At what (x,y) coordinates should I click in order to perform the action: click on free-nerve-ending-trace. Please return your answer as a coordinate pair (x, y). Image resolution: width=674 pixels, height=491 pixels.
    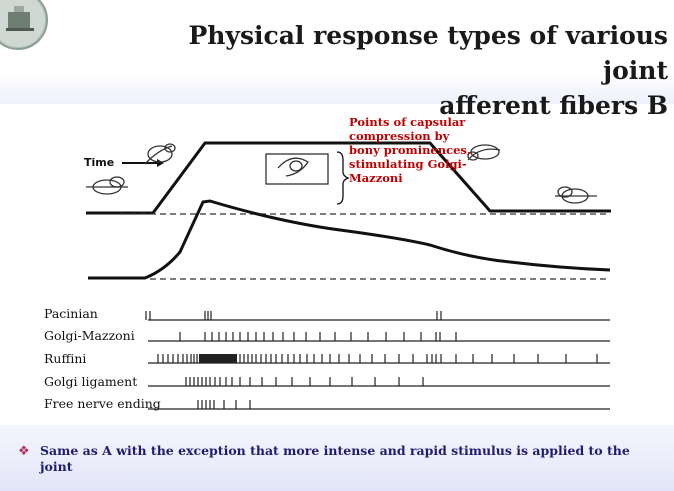
    Looking at the image, I should click on (379, 405).